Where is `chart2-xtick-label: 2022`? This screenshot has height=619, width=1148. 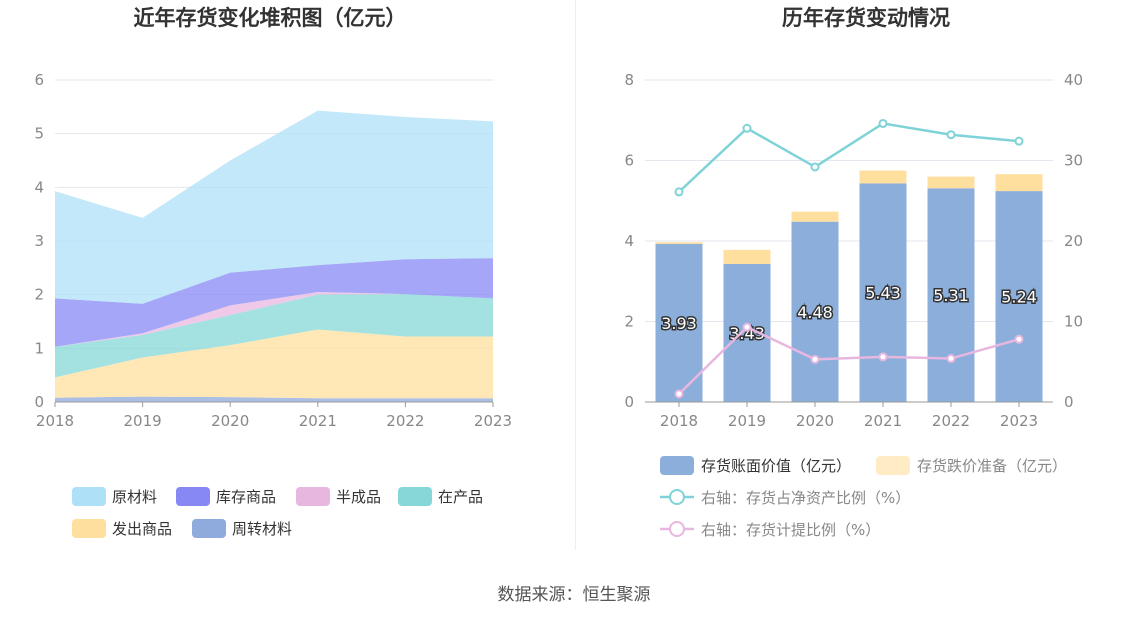 chart2-xtick-label: 2022 is located at coordinates (951, 421).